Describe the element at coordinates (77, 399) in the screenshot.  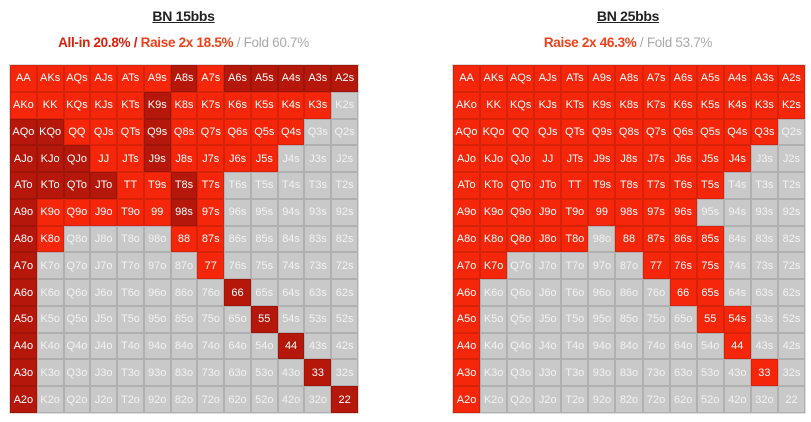
I see `hand-cell-Q2o: Q2o` at that location.